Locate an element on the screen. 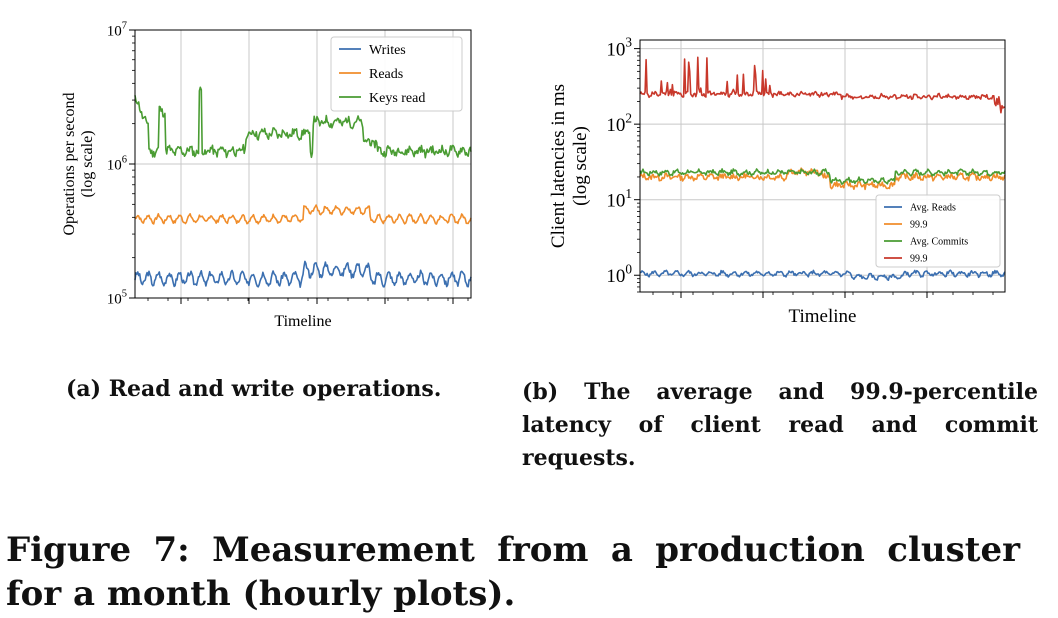  y-tick-label: 10⁰ is located at coordinates (619, 274).